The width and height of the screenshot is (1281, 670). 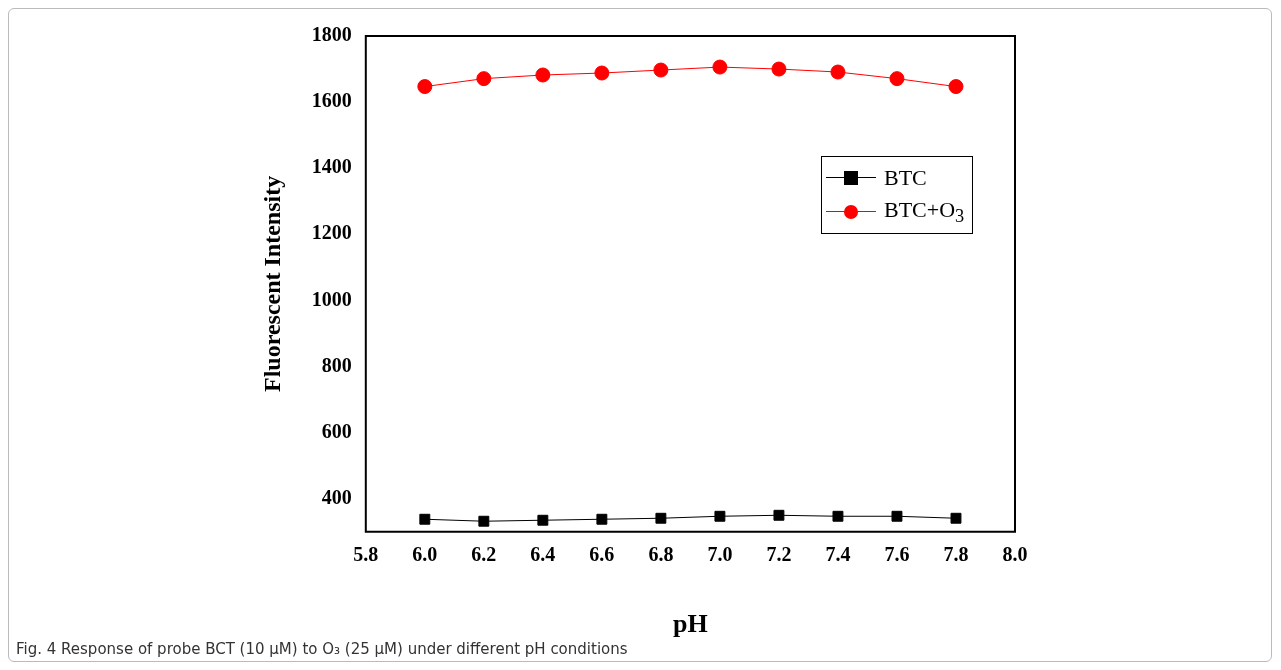 I want to click on y-tick-label: 1400, so click(x=331, y=166).